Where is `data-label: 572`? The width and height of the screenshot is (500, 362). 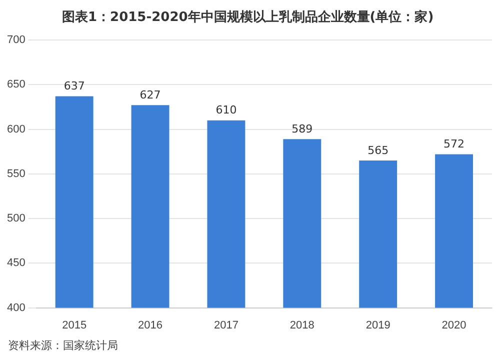
data-label: 572 is located at coordinates (454, 144).